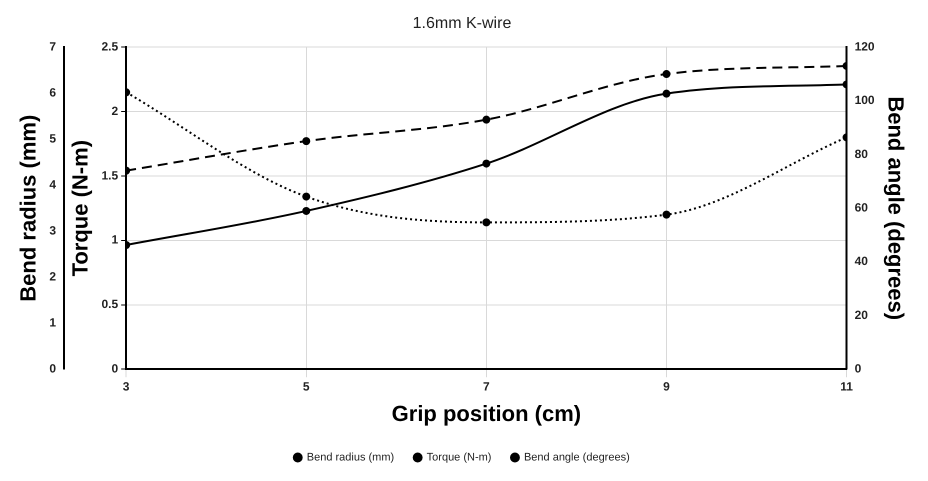  What do you see at coordinates (459, 458) in the screenshot?
I see `legend-label: Torque (N-m)` at bounding box center [459, 458].